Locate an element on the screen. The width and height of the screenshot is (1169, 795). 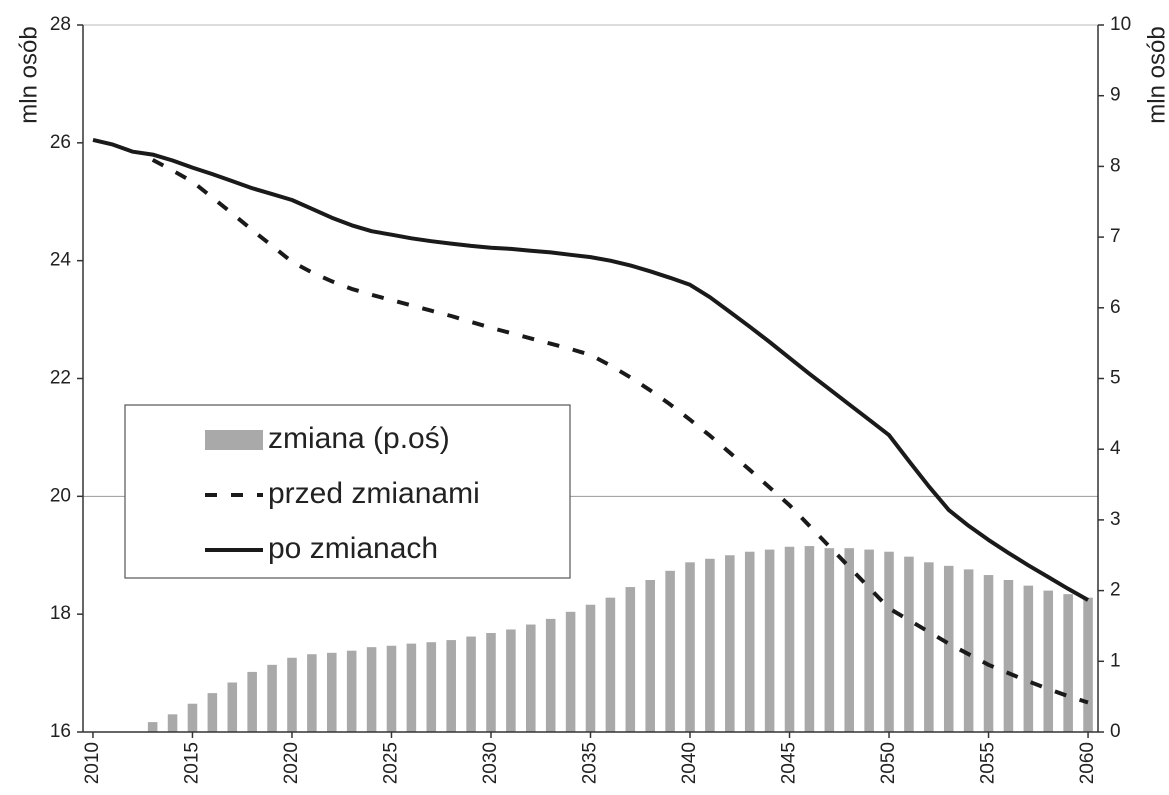
x-tick-label: 2055 is located at coordinates (988, 763).